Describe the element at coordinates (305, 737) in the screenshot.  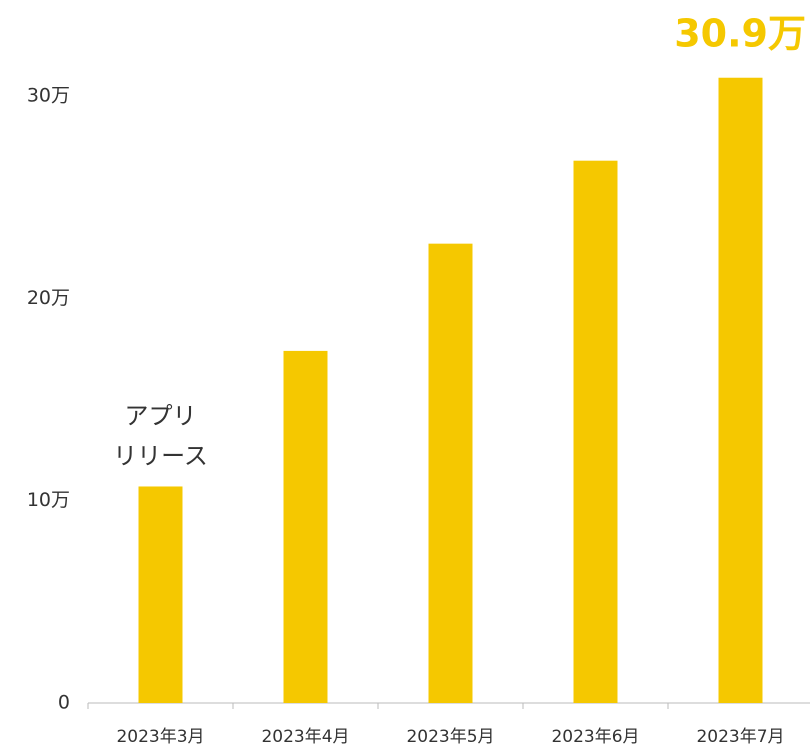
I see `x-tick-label: 2023年4月` at that location.